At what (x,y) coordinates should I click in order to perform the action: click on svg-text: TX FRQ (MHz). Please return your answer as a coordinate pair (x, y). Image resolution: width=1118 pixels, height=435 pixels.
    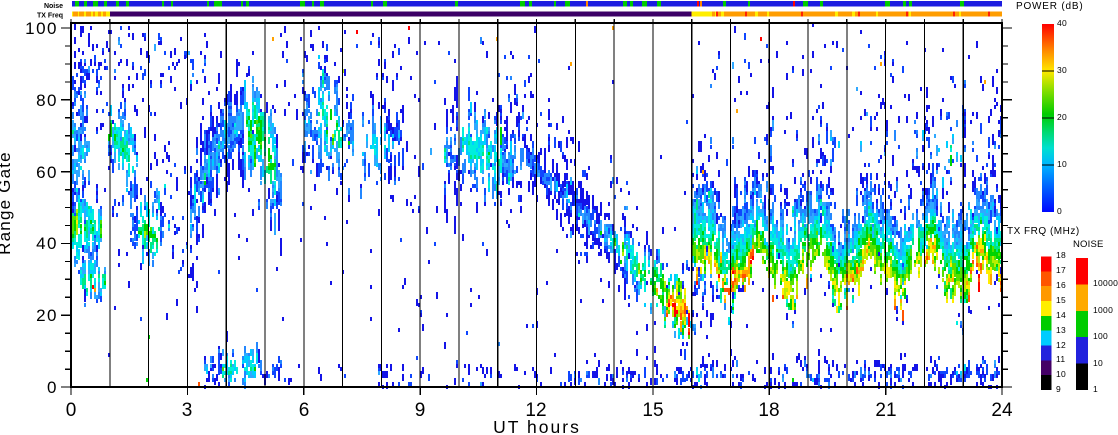
    Looking at the image, I should click on (1043, 231).